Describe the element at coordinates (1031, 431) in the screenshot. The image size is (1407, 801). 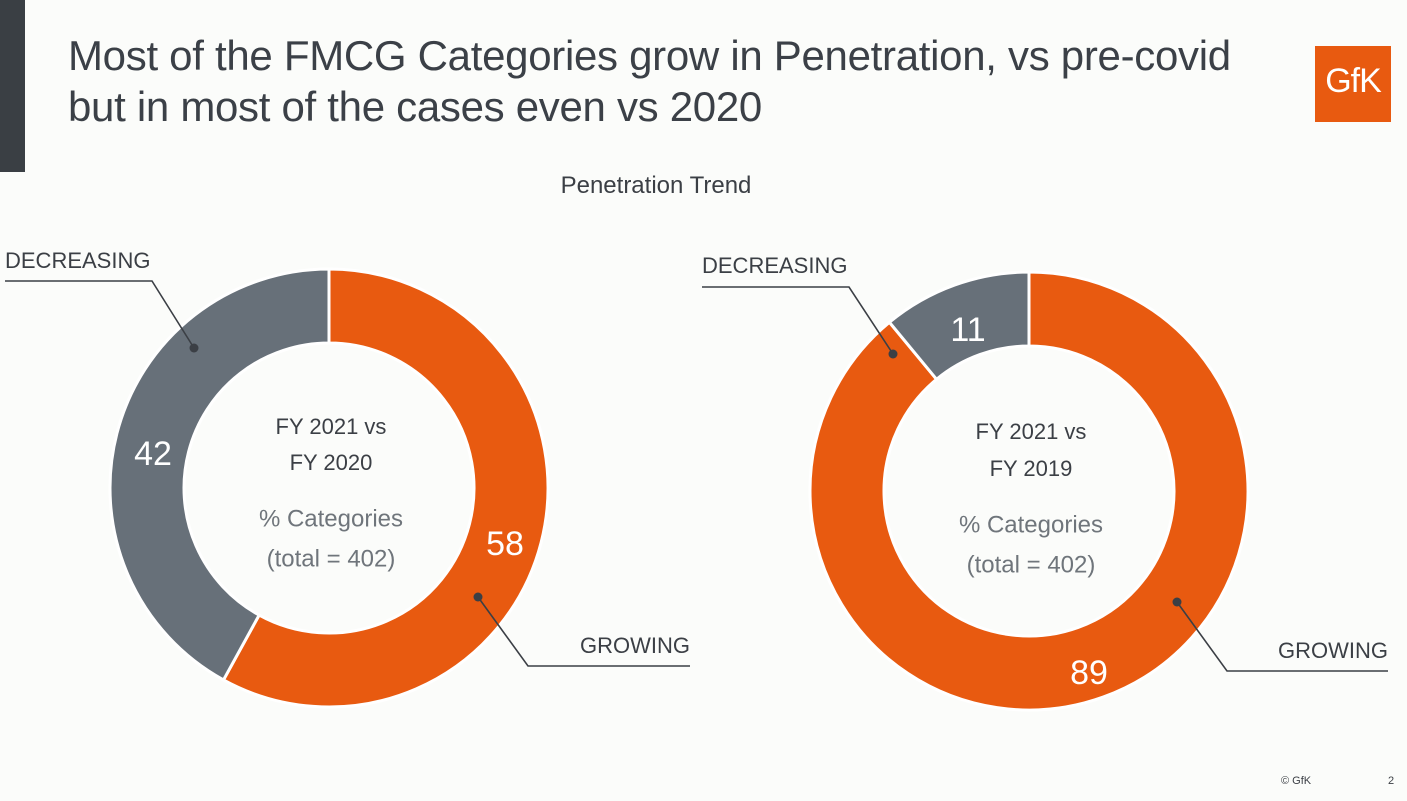
I see `donut2-center-title: FY 2021 vs` at that location.